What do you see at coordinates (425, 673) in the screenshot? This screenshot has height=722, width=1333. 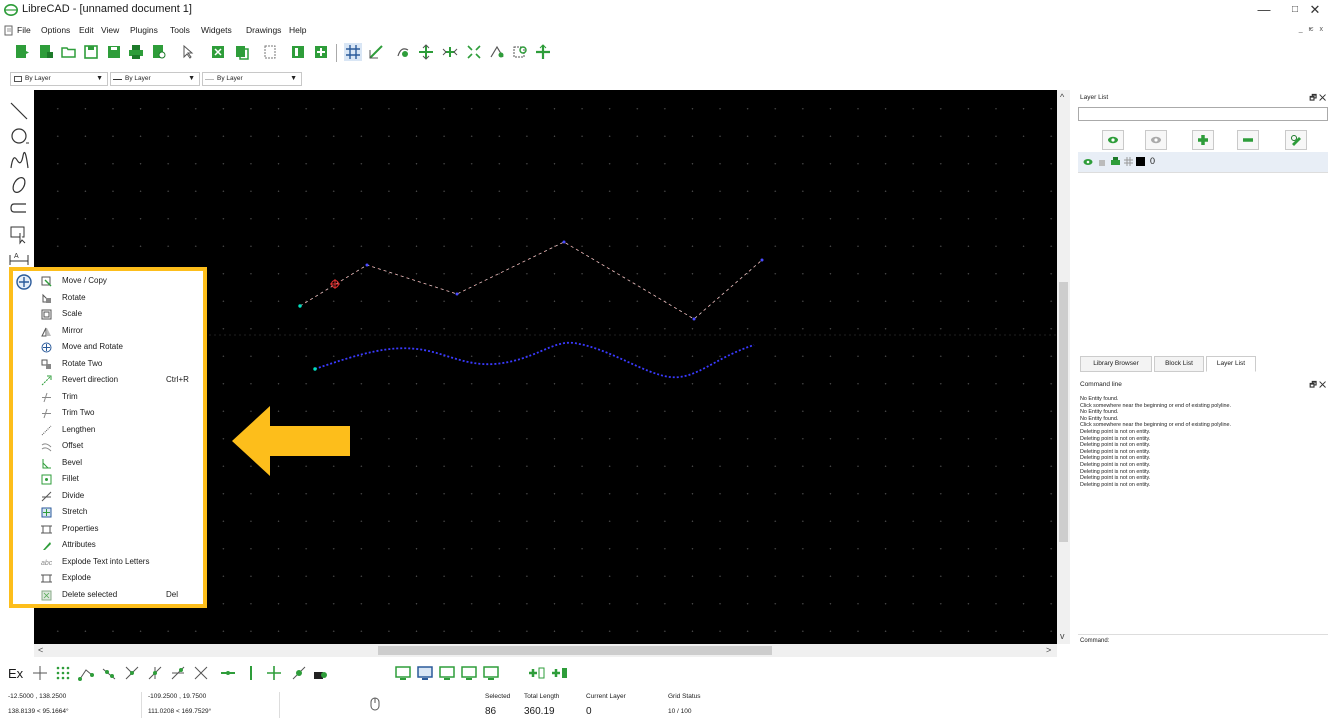 I see `view-2-icon` at bounding box center [425, 673].